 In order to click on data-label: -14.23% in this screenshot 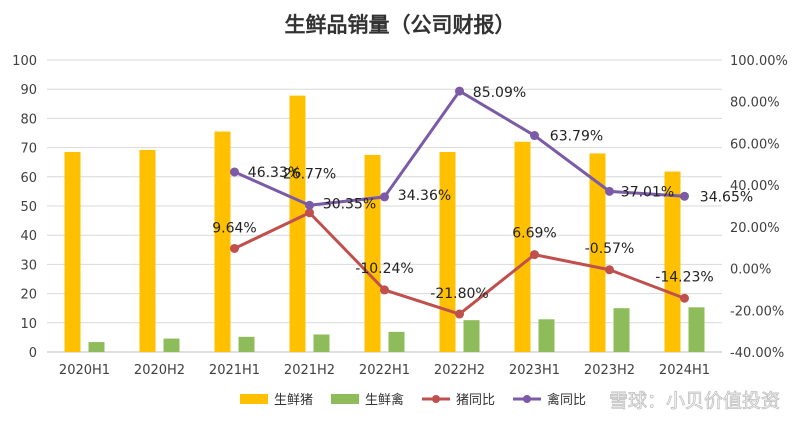, I will do `click(684, 277)`.